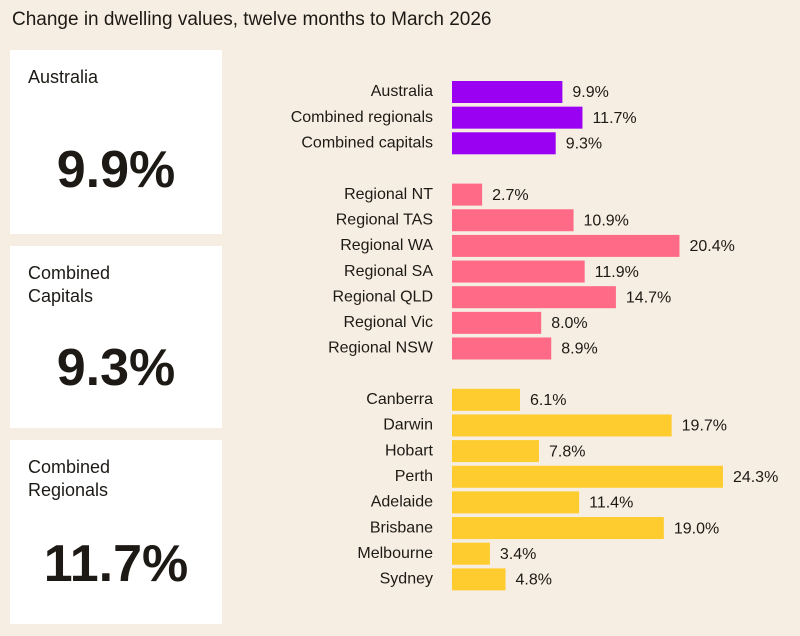 The image size is (800, 636). What do you see at coordinates (69, 478) in the screenshot?
I see `card-label: Combined Regionals` at bounding box center [69, 478].